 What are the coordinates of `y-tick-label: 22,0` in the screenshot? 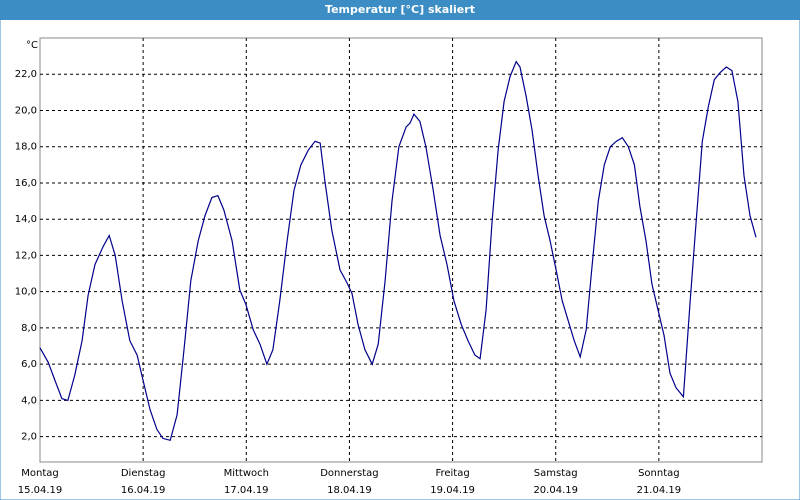 It's located at (26, 74).